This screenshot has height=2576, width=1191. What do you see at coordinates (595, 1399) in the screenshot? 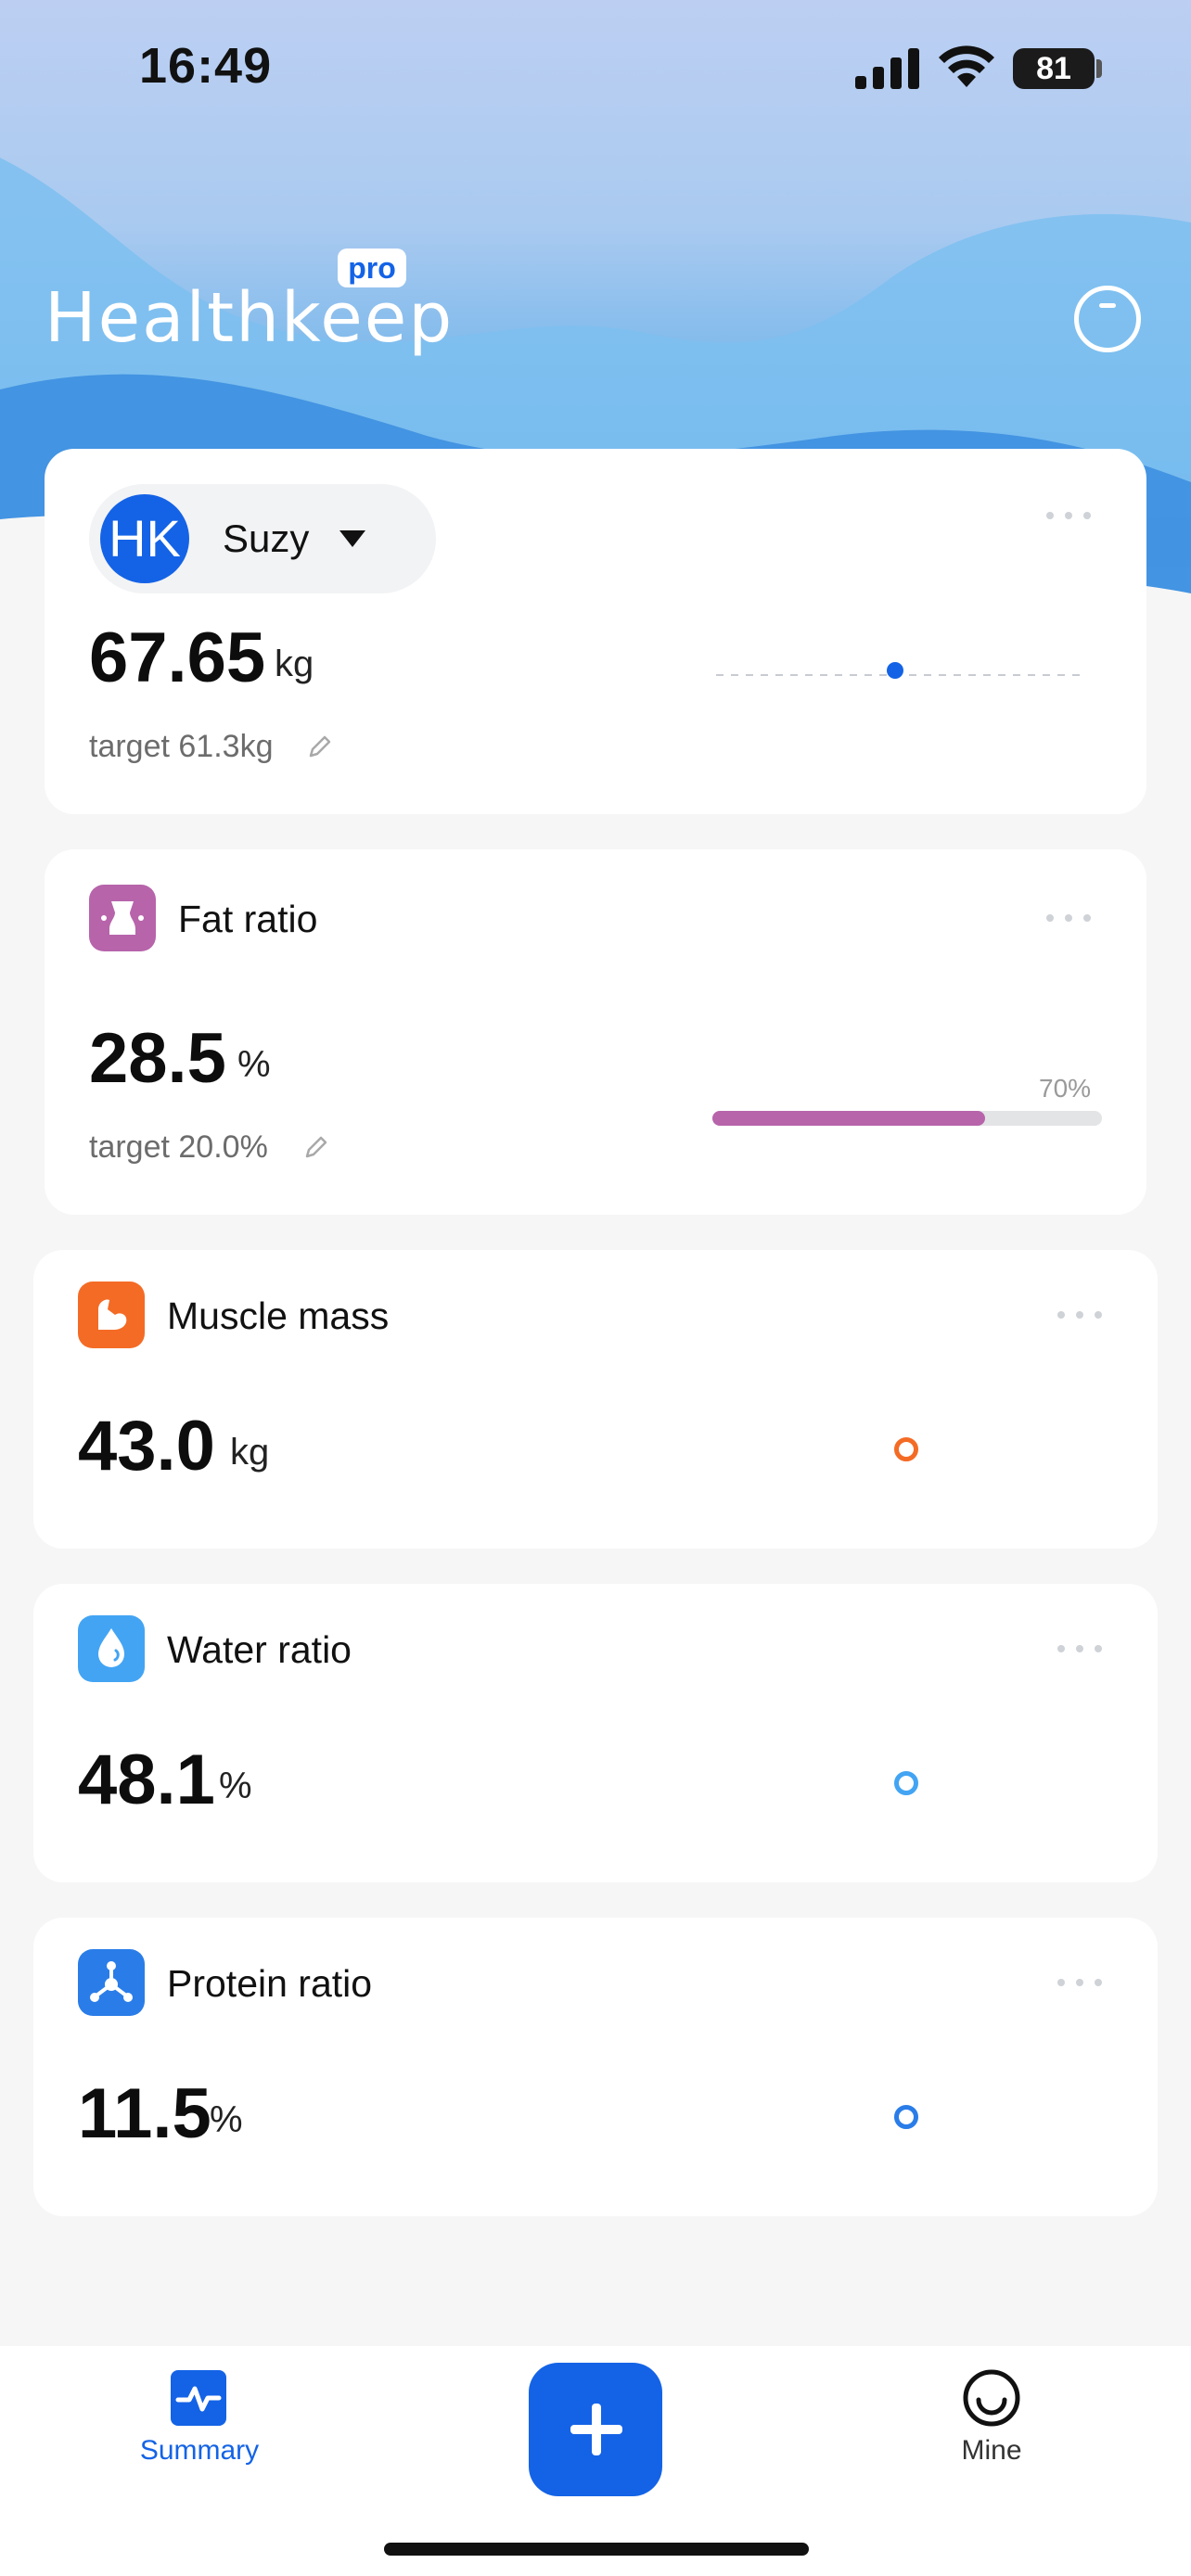
I see `muscle-mass-card: Muscle mass 43.0 kg` at bounding box center [595, 1399].